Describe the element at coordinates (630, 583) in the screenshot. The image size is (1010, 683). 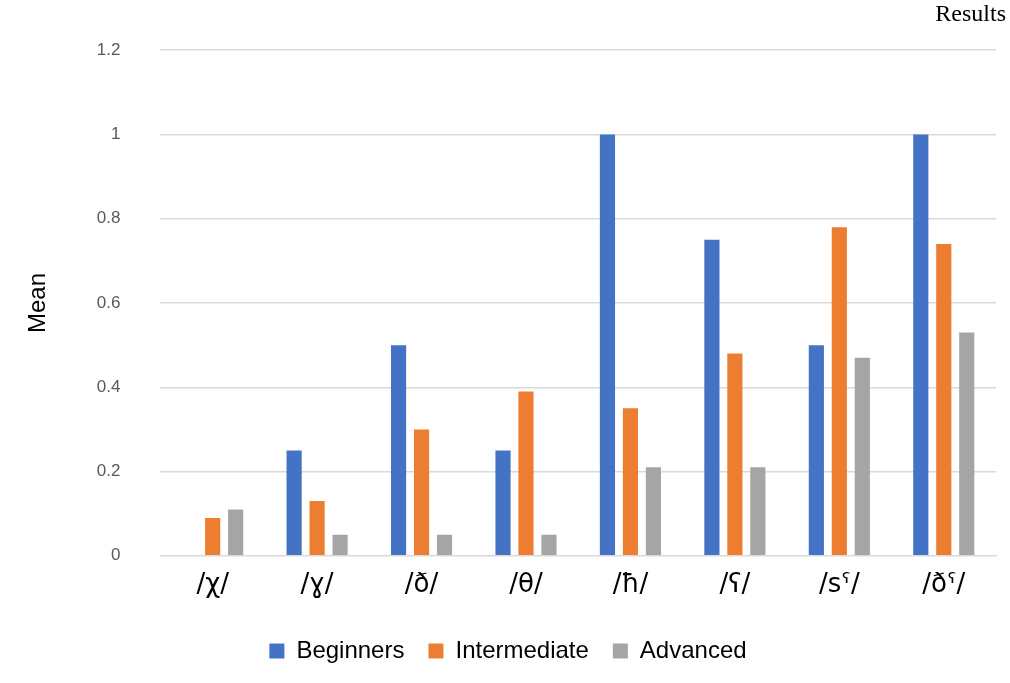
I see `x-tick-label: /ħ/` at that location.